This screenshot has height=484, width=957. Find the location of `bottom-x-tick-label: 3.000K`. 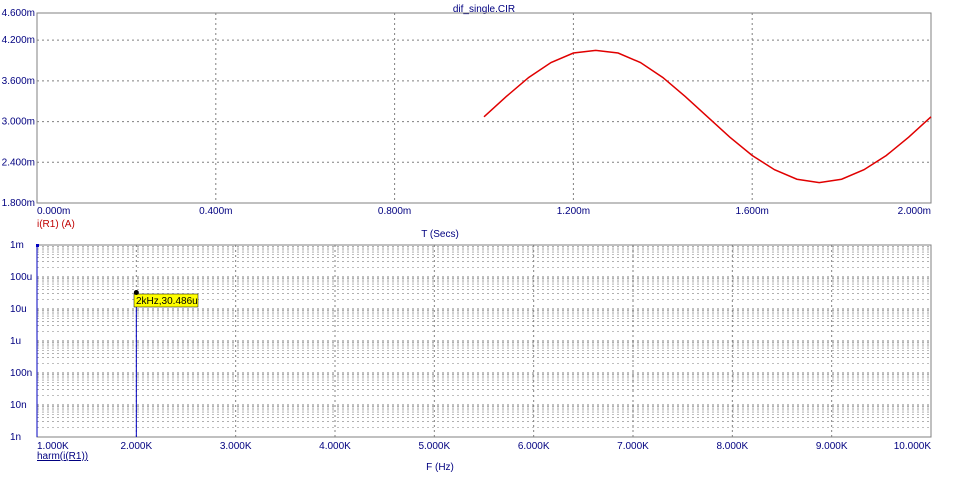

bottom-x-tick-label: 3.000K is located at coordinates (236, 446).